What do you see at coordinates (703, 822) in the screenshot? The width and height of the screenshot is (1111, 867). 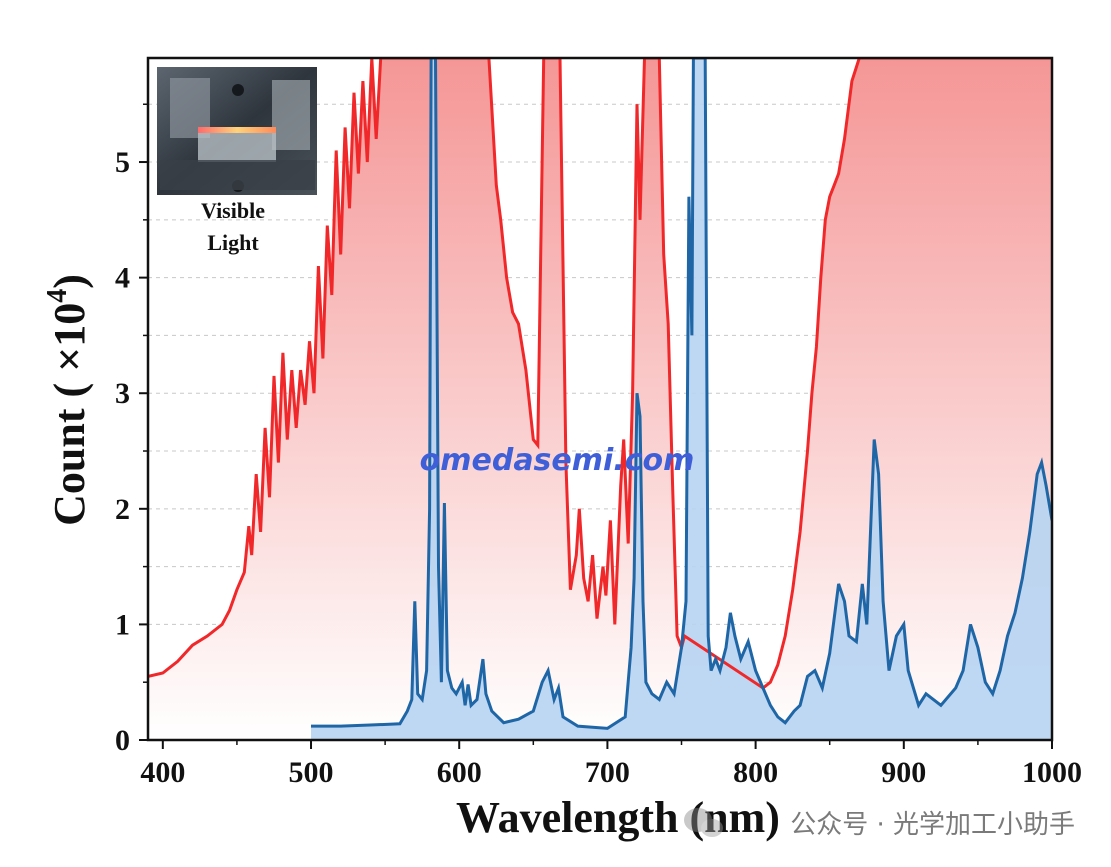 I see `wechat-icon` at bounding box center [703, 822].